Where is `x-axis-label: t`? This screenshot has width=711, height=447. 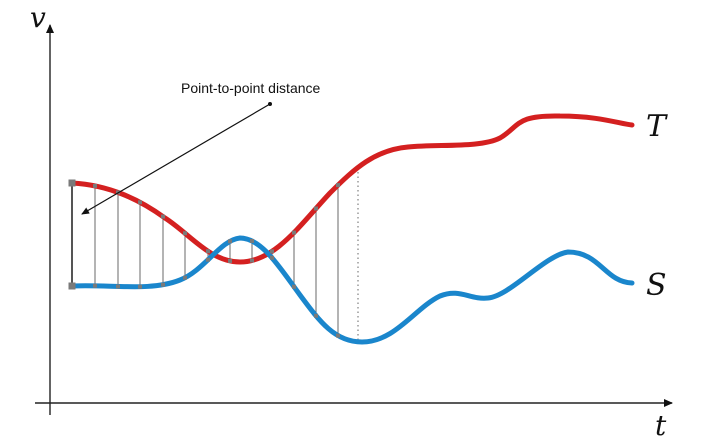
x-axis-label: t is located at coordinates (661, 425).